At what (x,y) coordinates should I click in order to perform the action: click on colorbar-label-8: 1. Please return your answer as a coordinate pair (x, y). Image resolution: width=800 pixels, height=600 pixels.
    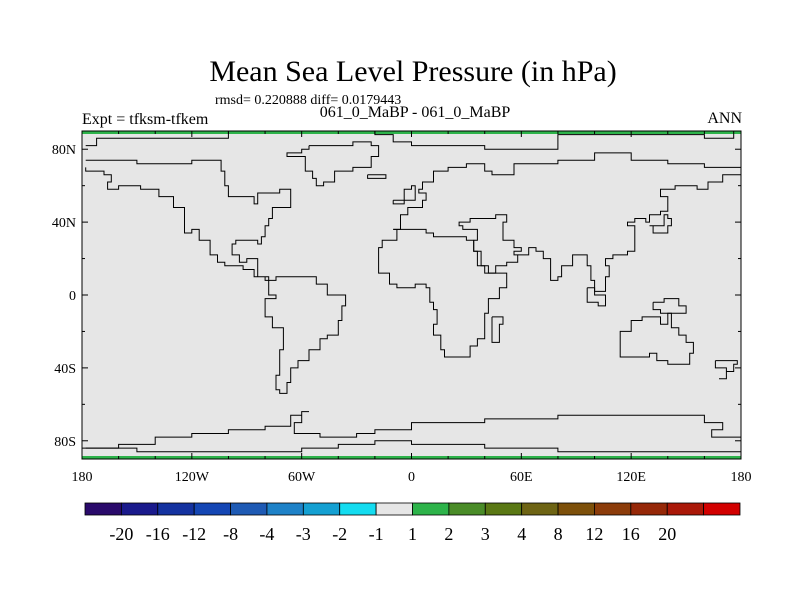
    Looking at the image, I should click on (412, 534).